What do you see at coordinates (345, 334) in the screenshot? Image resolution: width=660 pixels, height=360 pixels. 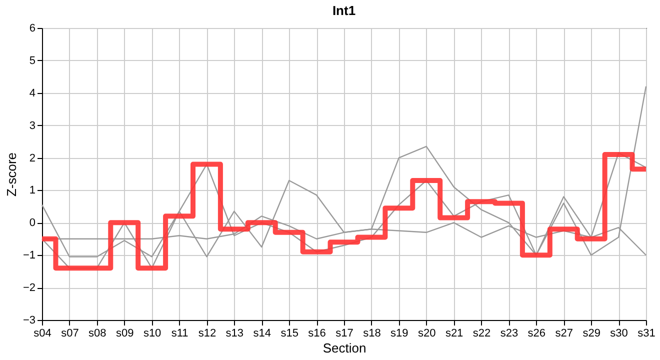 I see `x-tick-label: s17` at bounding box center [345, 334].